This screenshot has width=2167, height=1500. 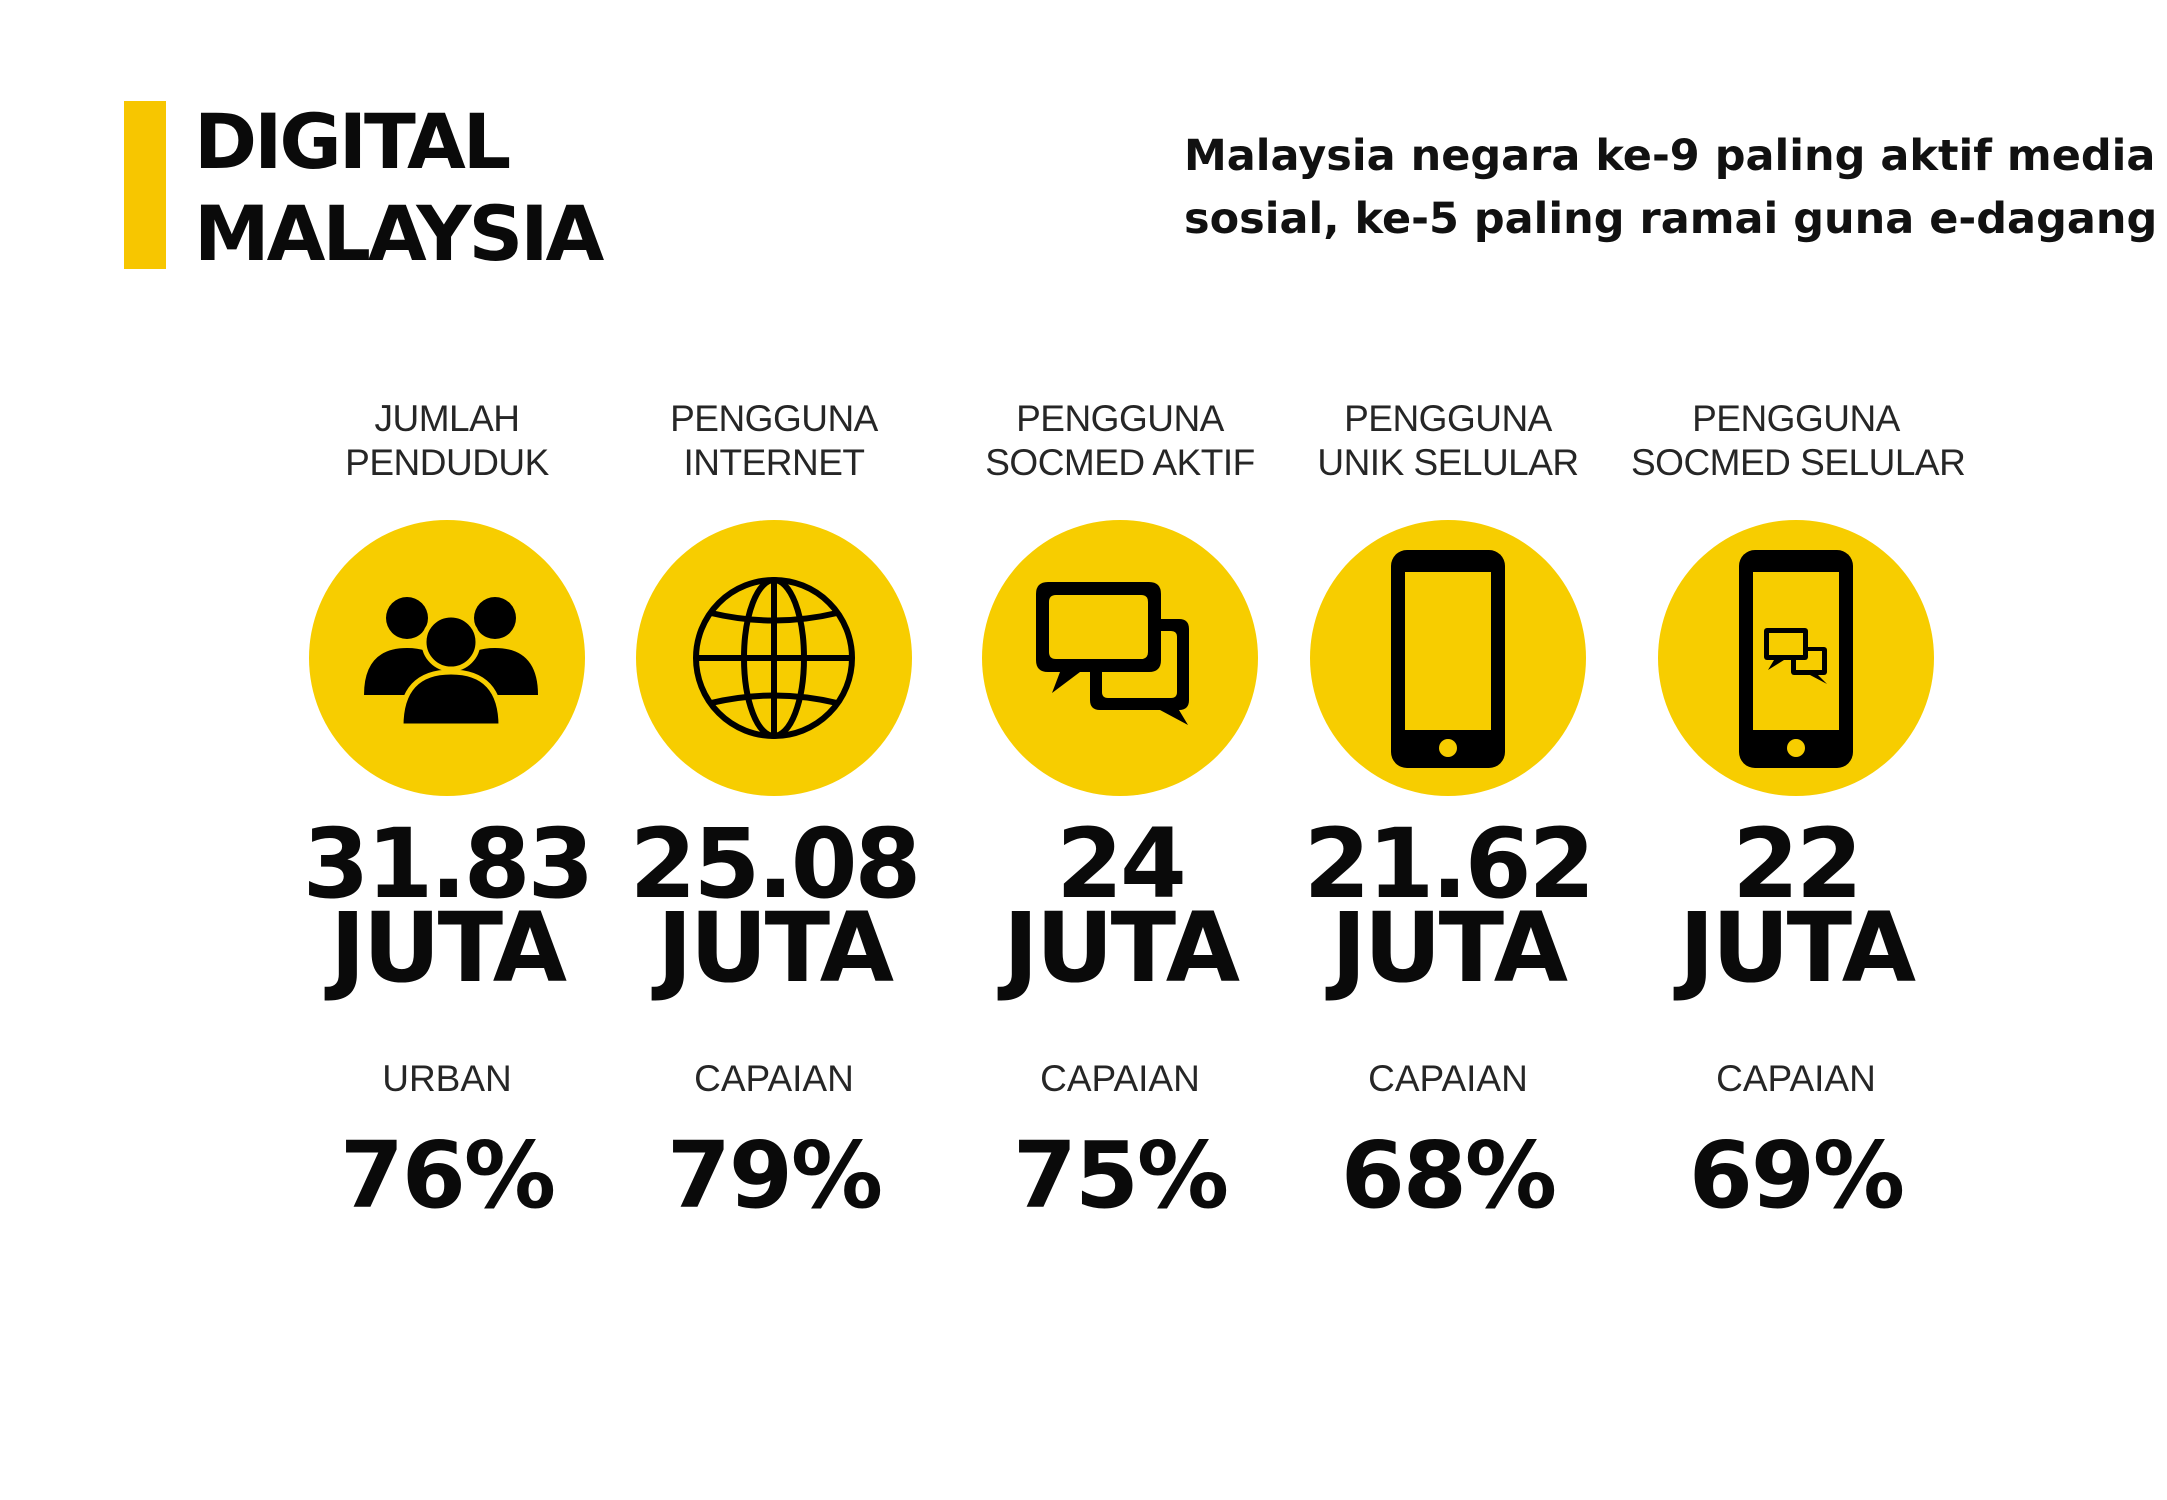 What do you see at coordinates (145, 185) in the screenshot?
I see `title-accent-bar` at bounding box center [145, 185].